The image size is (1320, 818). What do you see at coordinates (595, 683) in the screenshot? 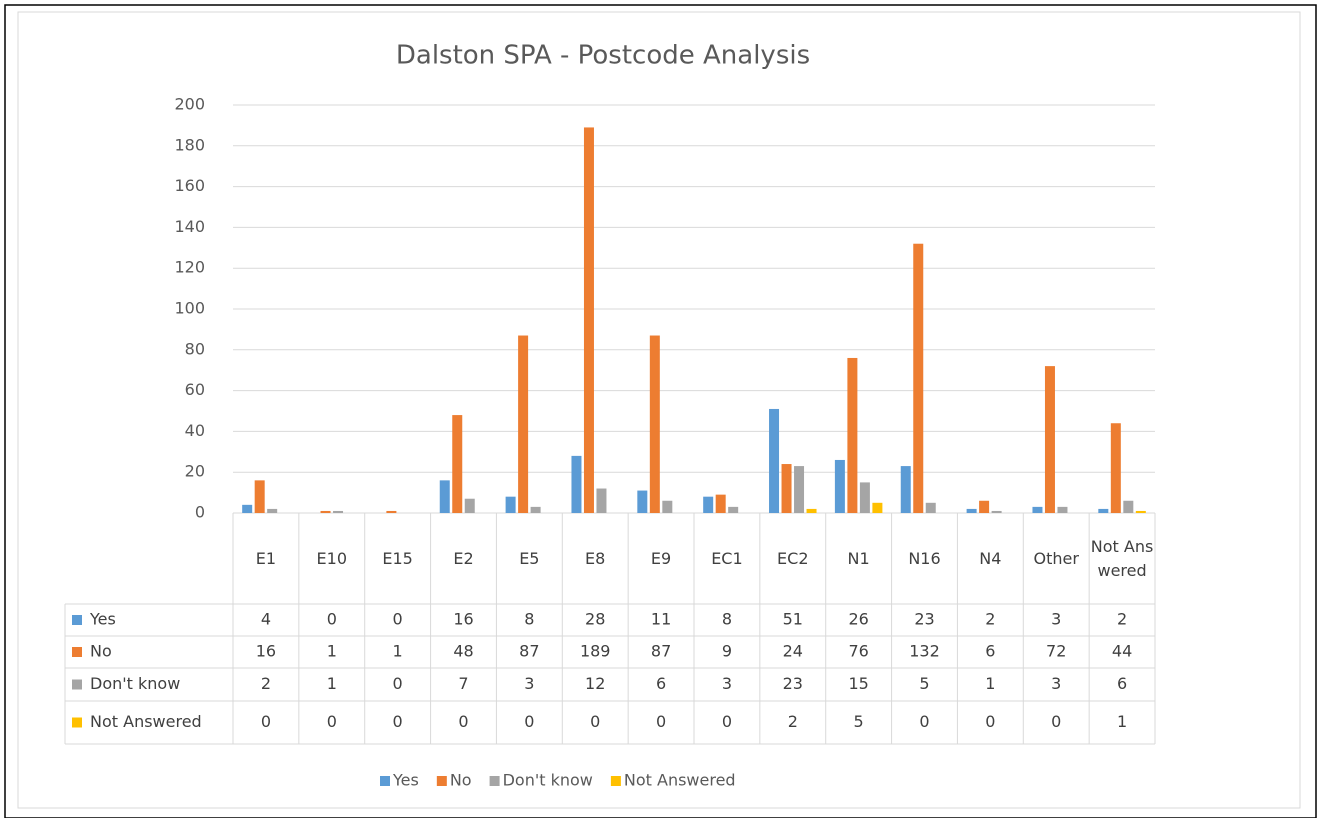
I see `table-value: 12` at bounding box center [595, 683].